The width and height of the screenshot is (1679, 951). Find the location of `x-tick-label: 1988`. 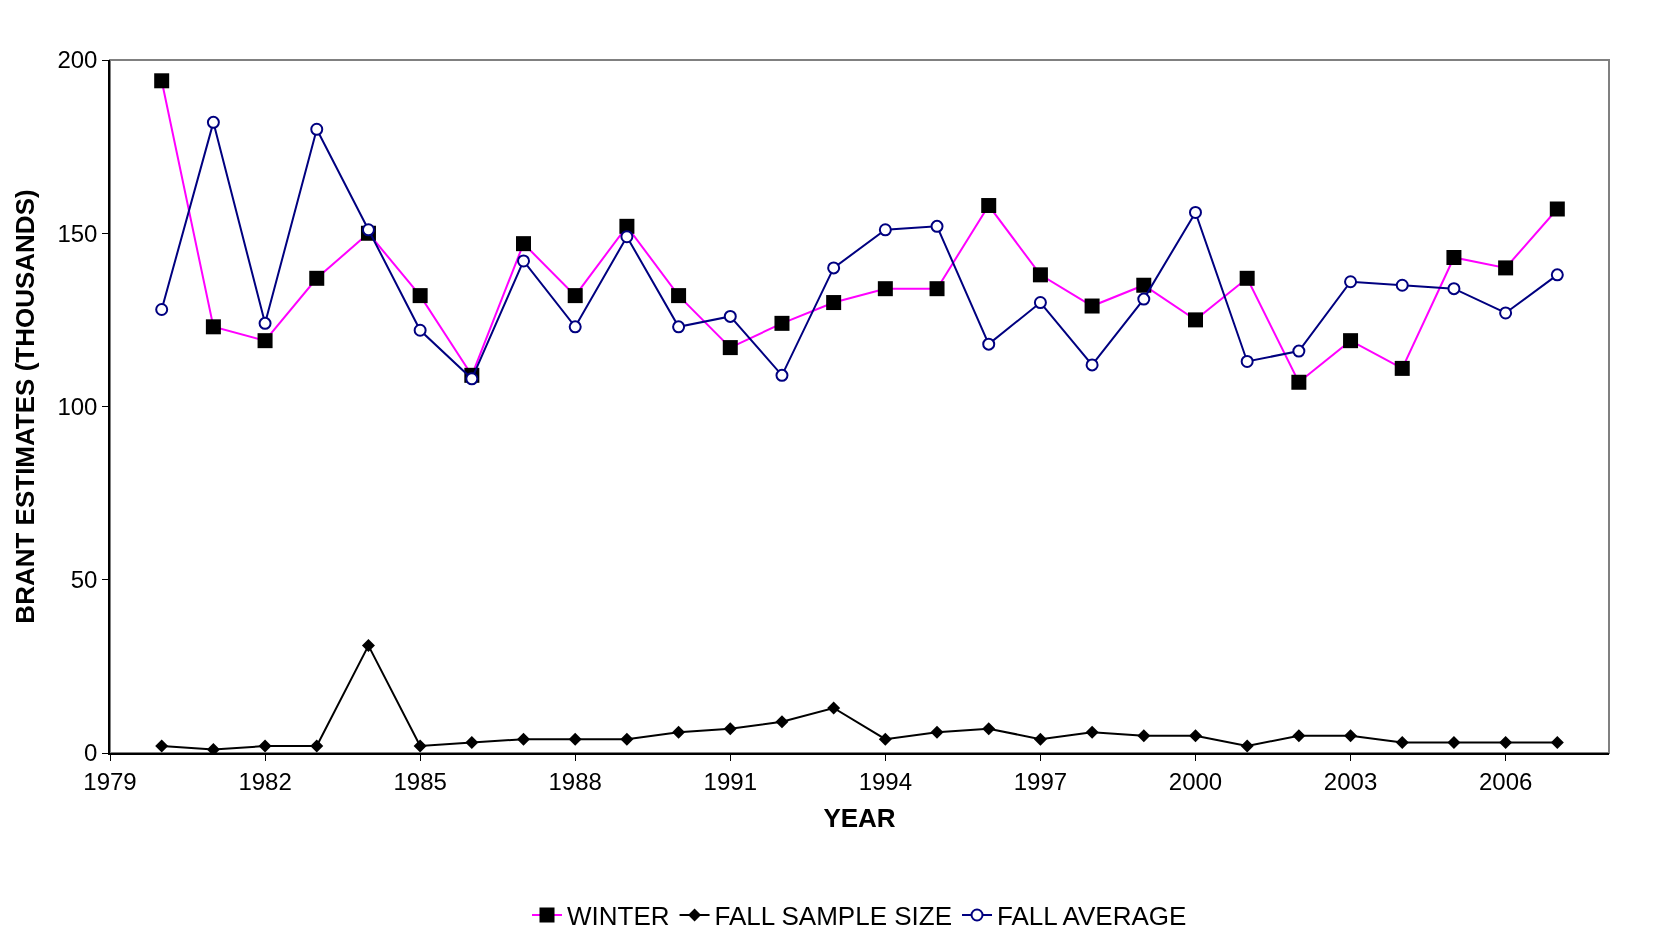

x-tick-label: 1988 is located at coordinates (575, 781).